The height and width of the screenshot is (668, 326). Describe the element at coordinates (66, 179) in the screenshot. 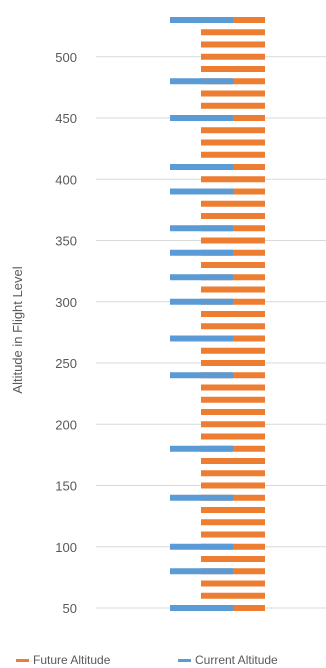

I see `y-tick-label: 400` at that location.